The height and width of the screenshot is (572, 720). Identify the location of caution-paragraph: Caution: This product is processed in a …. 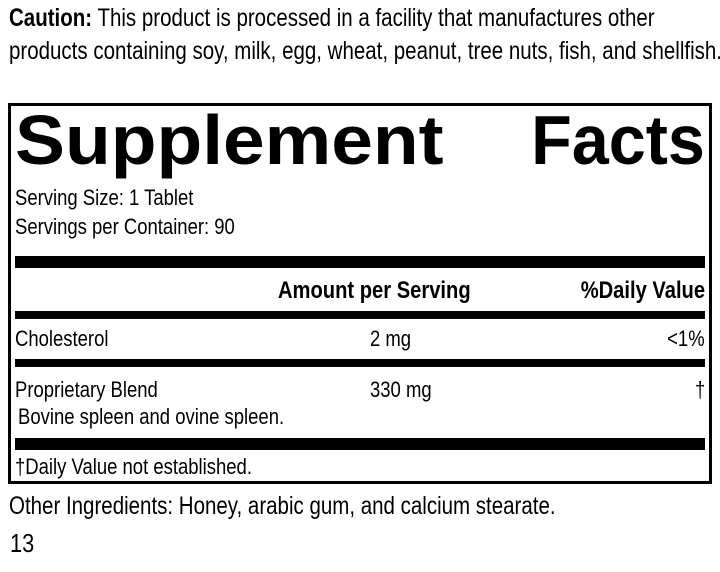
(364, 35).